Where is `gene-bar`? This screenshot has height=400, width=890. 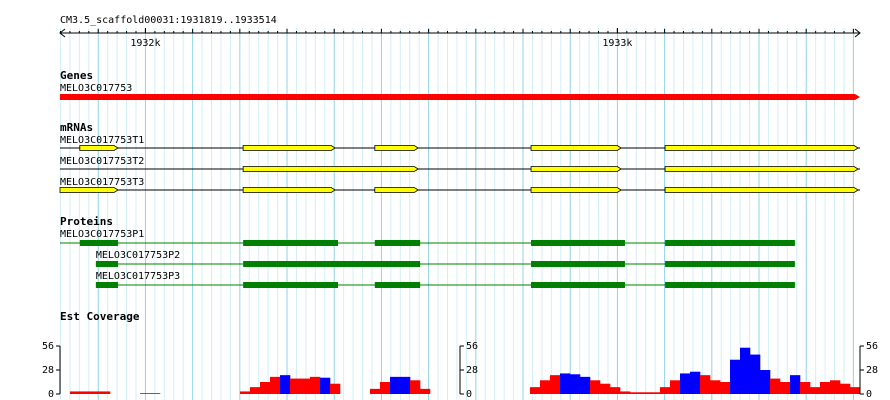
gene-bar is located at coordinates (460, 97).